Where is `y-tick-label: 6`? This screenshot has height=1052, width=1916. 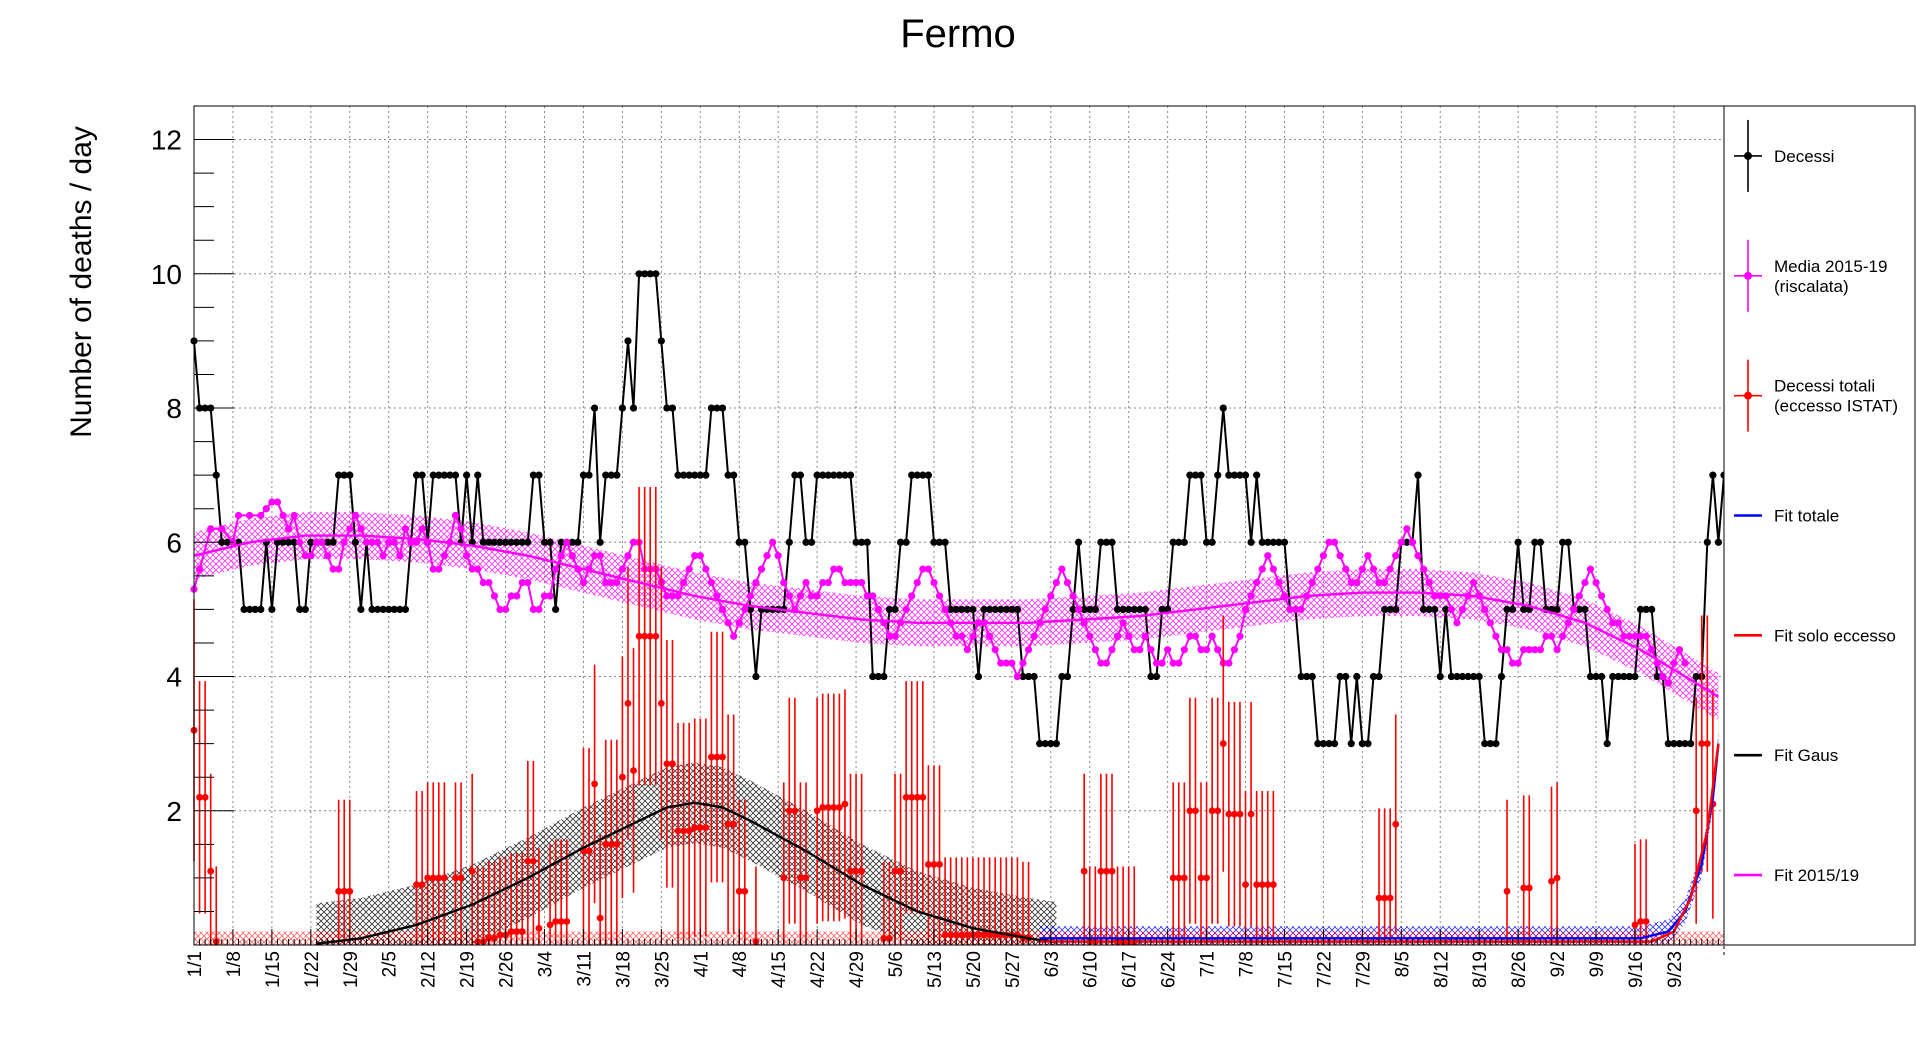
y-tick-label: 6 is located at coordinates (174, 542).